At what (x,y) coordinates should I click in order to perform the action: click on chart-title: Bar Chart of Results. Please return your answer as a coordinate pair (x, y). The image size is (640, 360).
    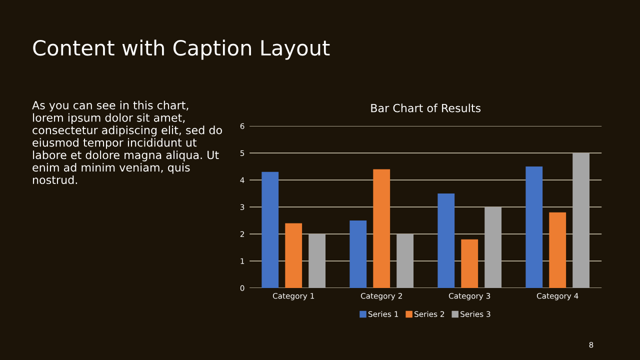
    Looking at the image, I should click on (426, 108).